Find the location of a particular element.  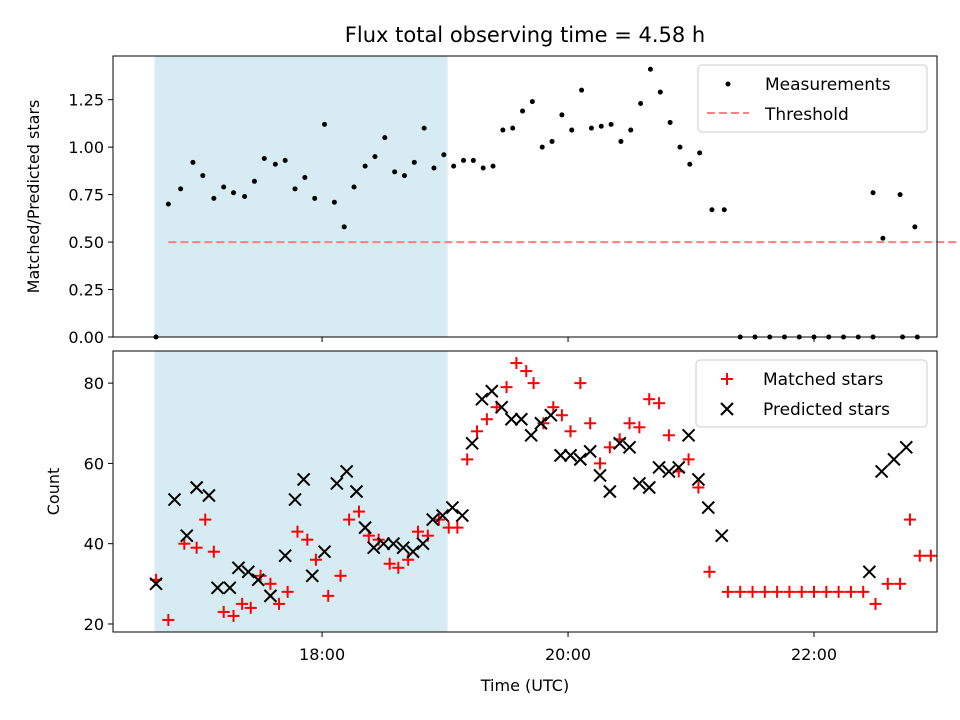

bottom-y-axis: 20 40 60 80 is located at coordinates (98, 504).